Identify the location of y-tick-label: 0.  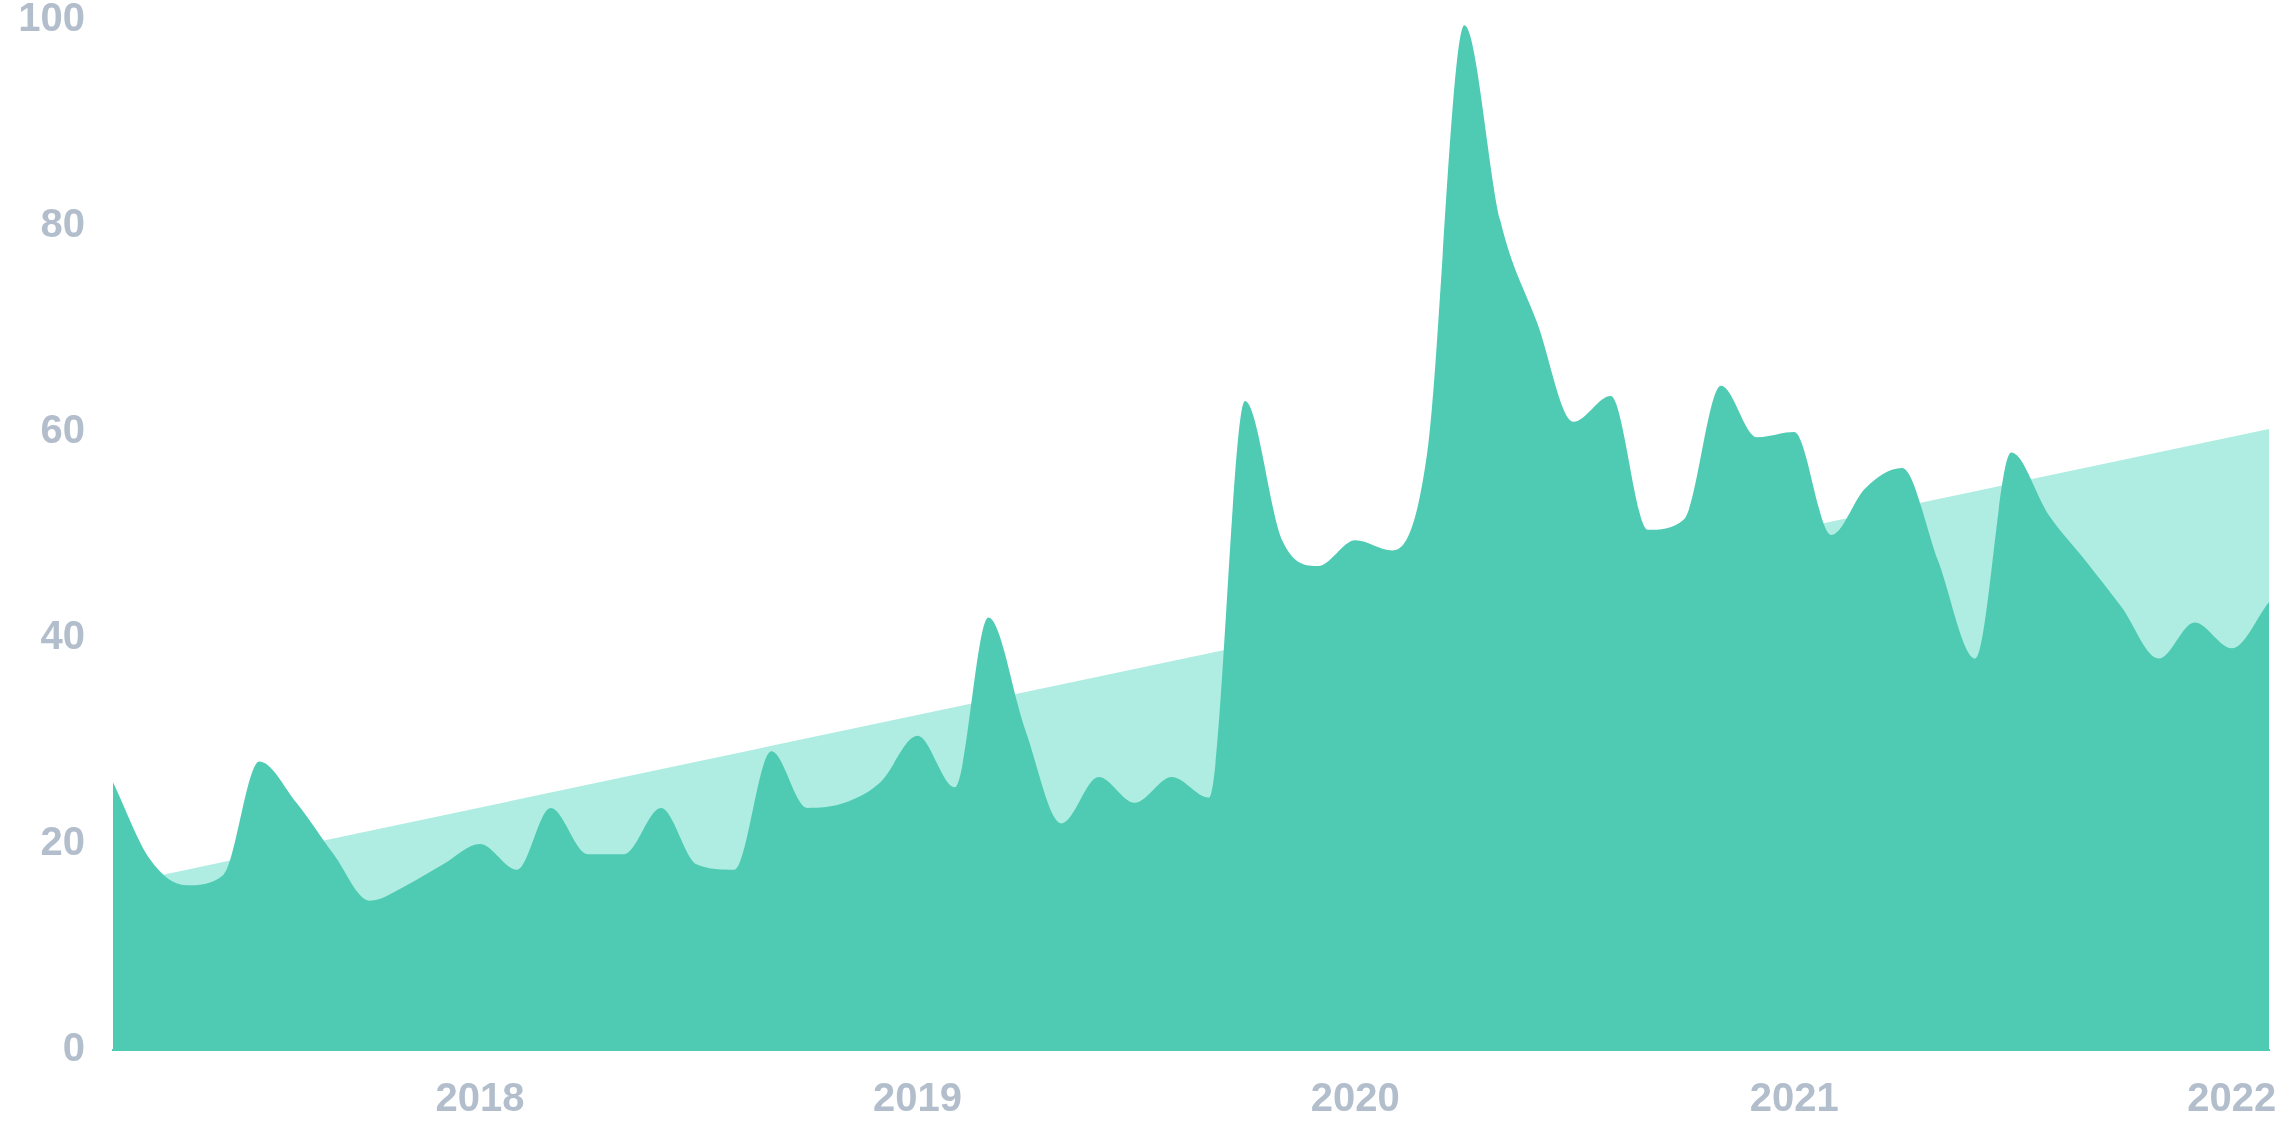
(73, 1047).